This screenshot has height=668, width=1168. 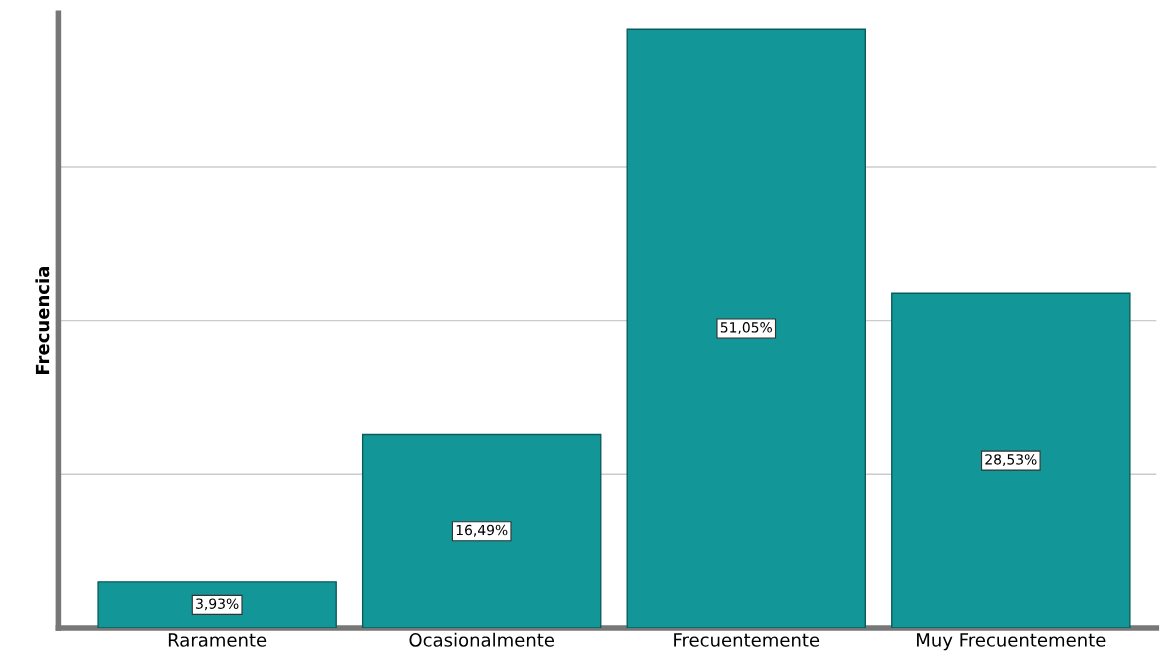 I want to click on data-label: 51,05%, so click(x=746, y=328).